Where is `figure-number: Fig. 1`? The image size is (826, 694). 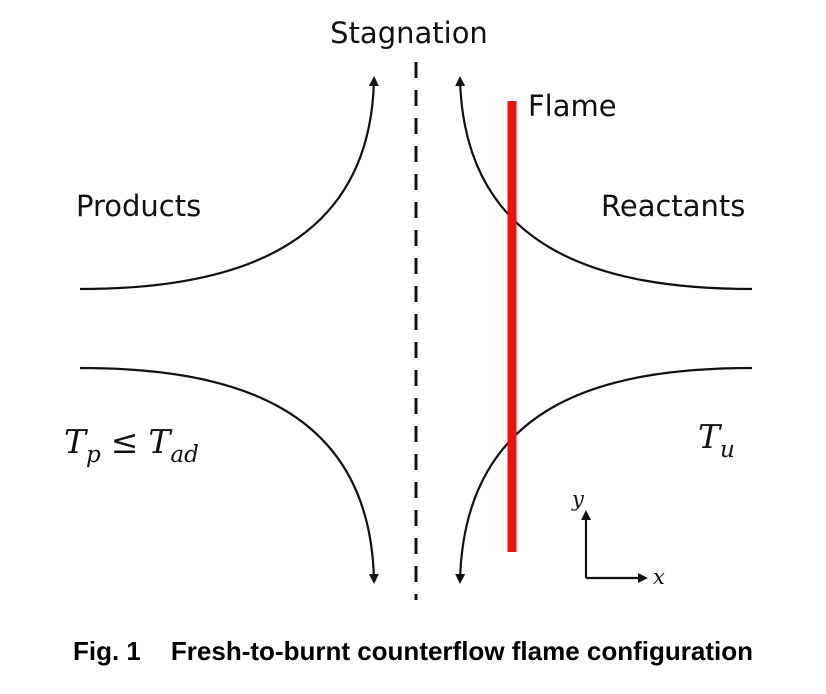 figure-number: Fig. 1 is located at coordinates (107, 651).